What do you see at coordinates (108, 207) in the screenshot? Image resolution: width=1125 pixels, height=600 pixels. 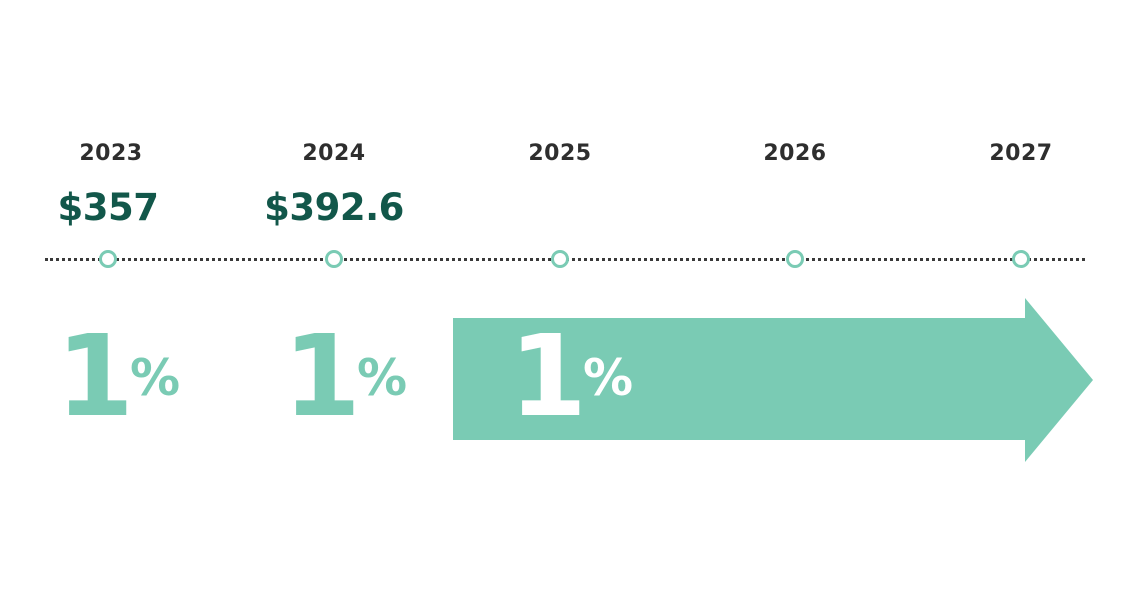 I see `value-2023: $357` at bounding box center [108, 207].